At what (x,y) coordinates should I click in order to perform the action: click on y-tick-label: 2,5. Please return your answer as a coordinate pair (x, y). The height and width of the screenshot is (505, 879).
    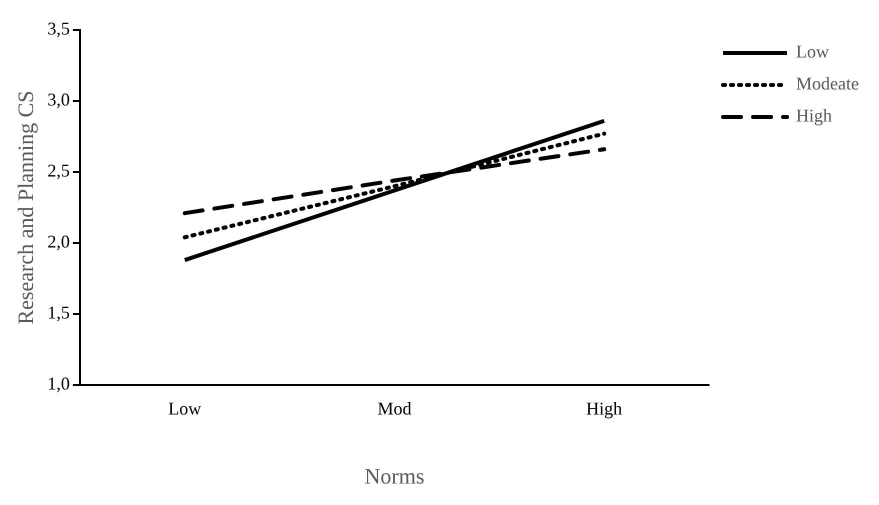
    Looking at the image, I should click on (58, 170).